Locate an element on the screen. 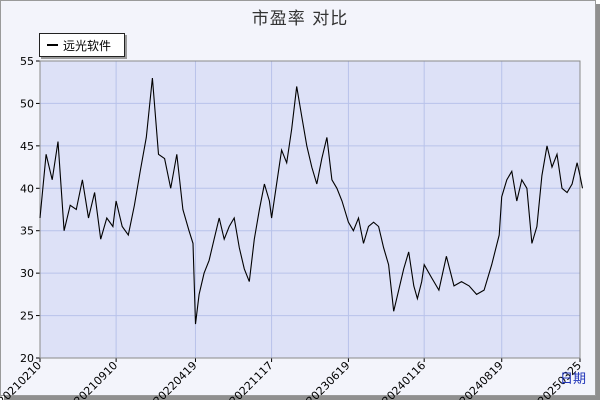 This screenshot has height=400, width=600. x-axis-label: 日期 is located at coordinates (572, 379).